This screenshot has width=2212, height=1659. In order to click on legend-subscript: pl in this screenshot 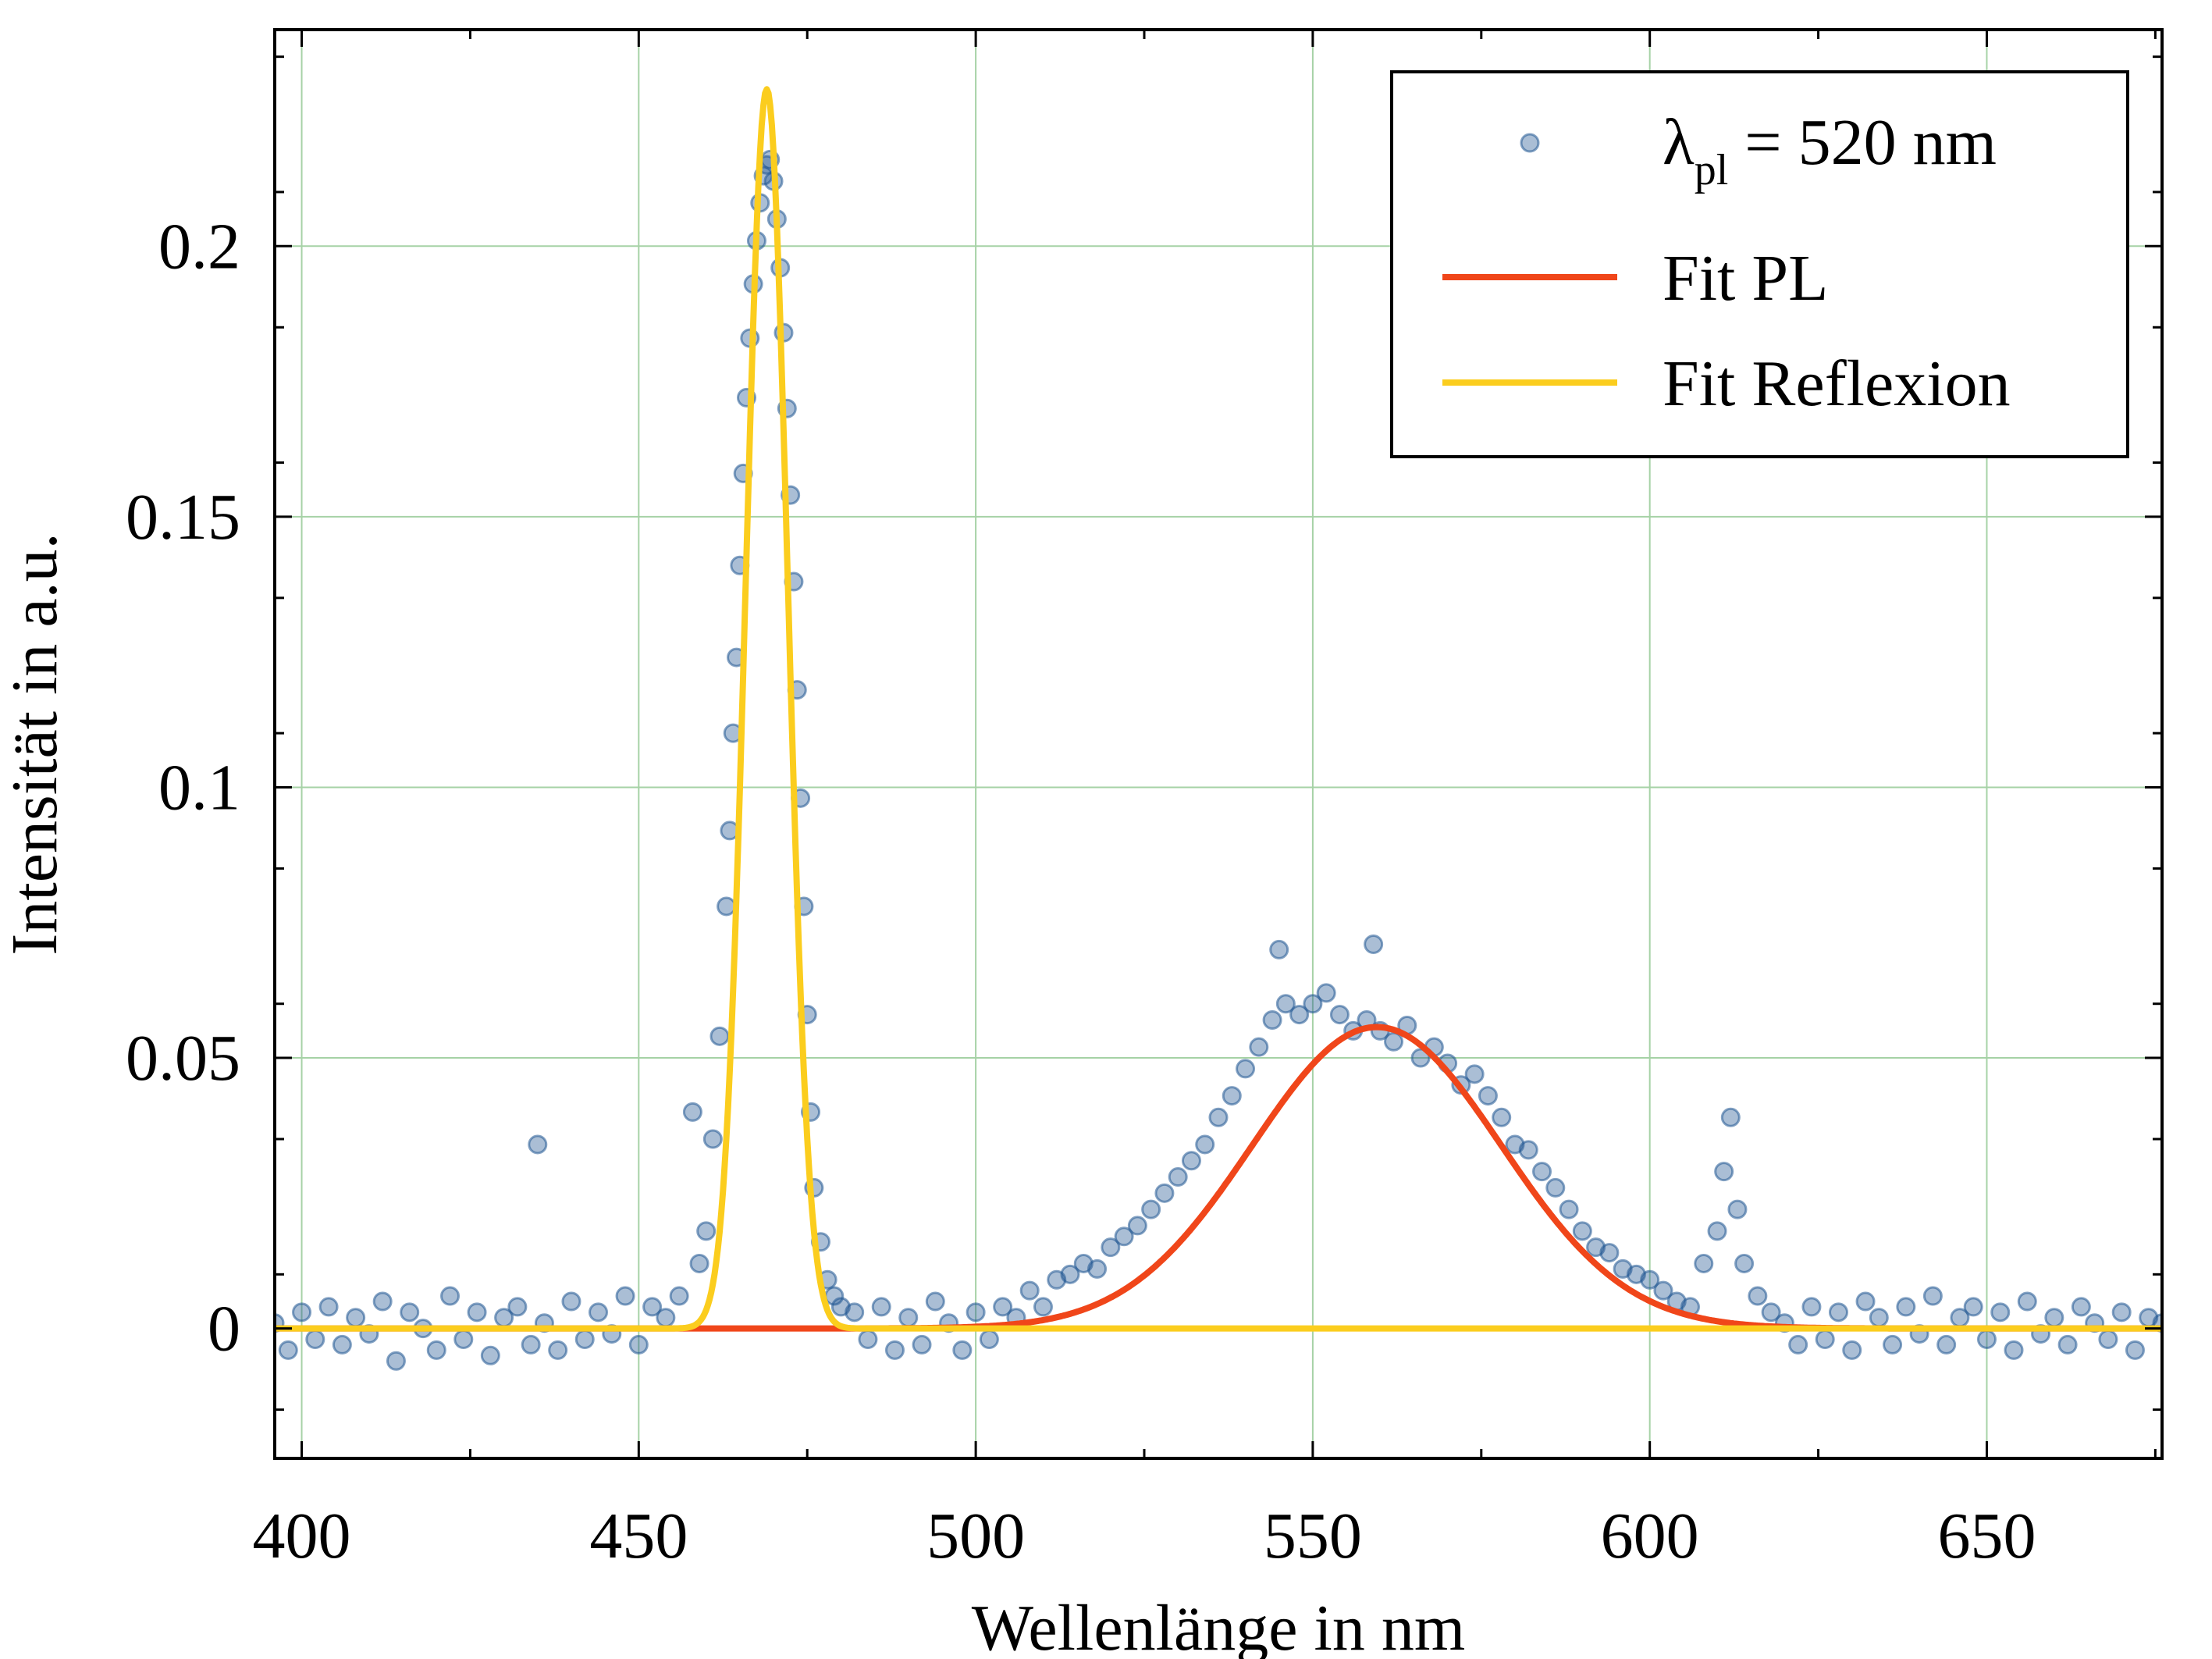, I will do `click(1712, 170)`.